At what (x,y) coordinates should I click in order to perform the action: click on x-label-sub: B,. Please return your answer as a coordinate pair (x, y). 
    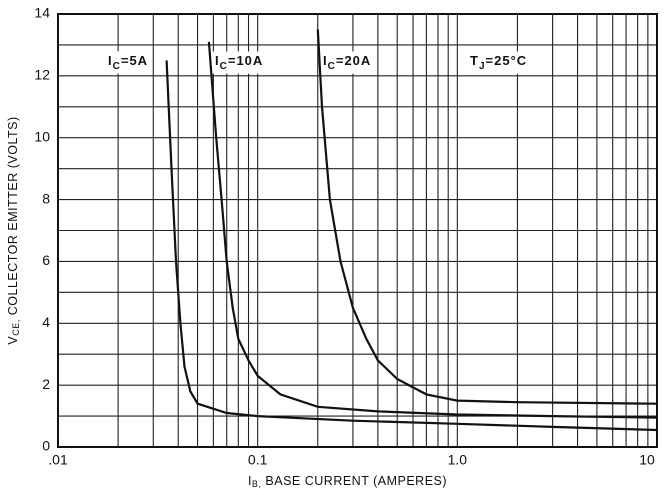
    Looking at the image, I should click on (257, 484).